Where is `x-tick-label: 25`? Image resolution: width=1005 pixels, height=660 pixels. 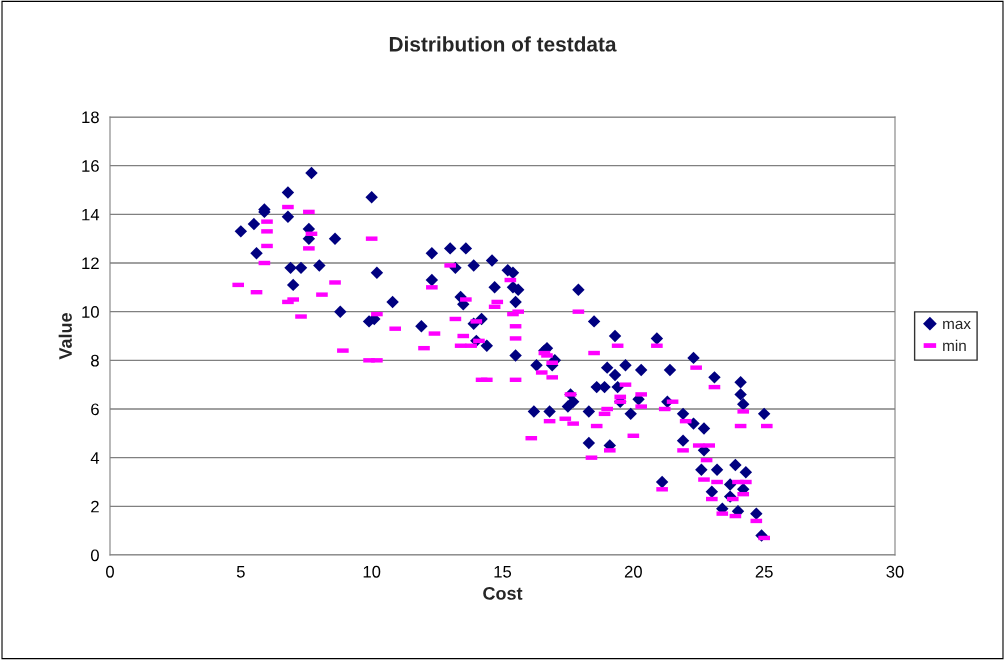 x-tick-label: 25 is located at coordinates (764, 571).